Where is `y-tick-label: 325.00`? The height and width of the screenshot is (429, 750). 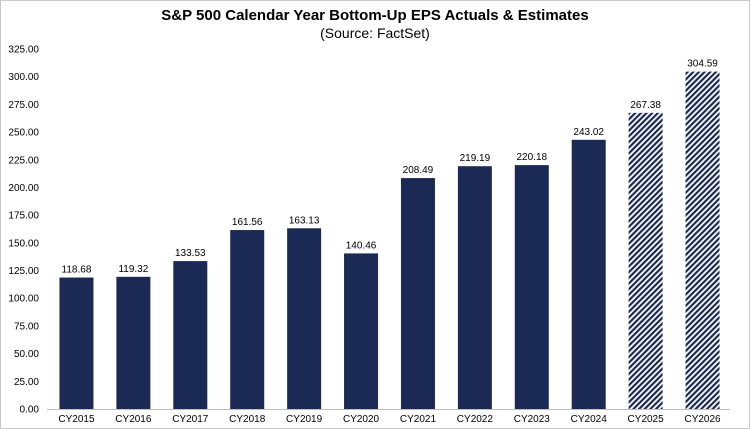
y-tick-label: 325.00 is located at coordinates (23, 50).